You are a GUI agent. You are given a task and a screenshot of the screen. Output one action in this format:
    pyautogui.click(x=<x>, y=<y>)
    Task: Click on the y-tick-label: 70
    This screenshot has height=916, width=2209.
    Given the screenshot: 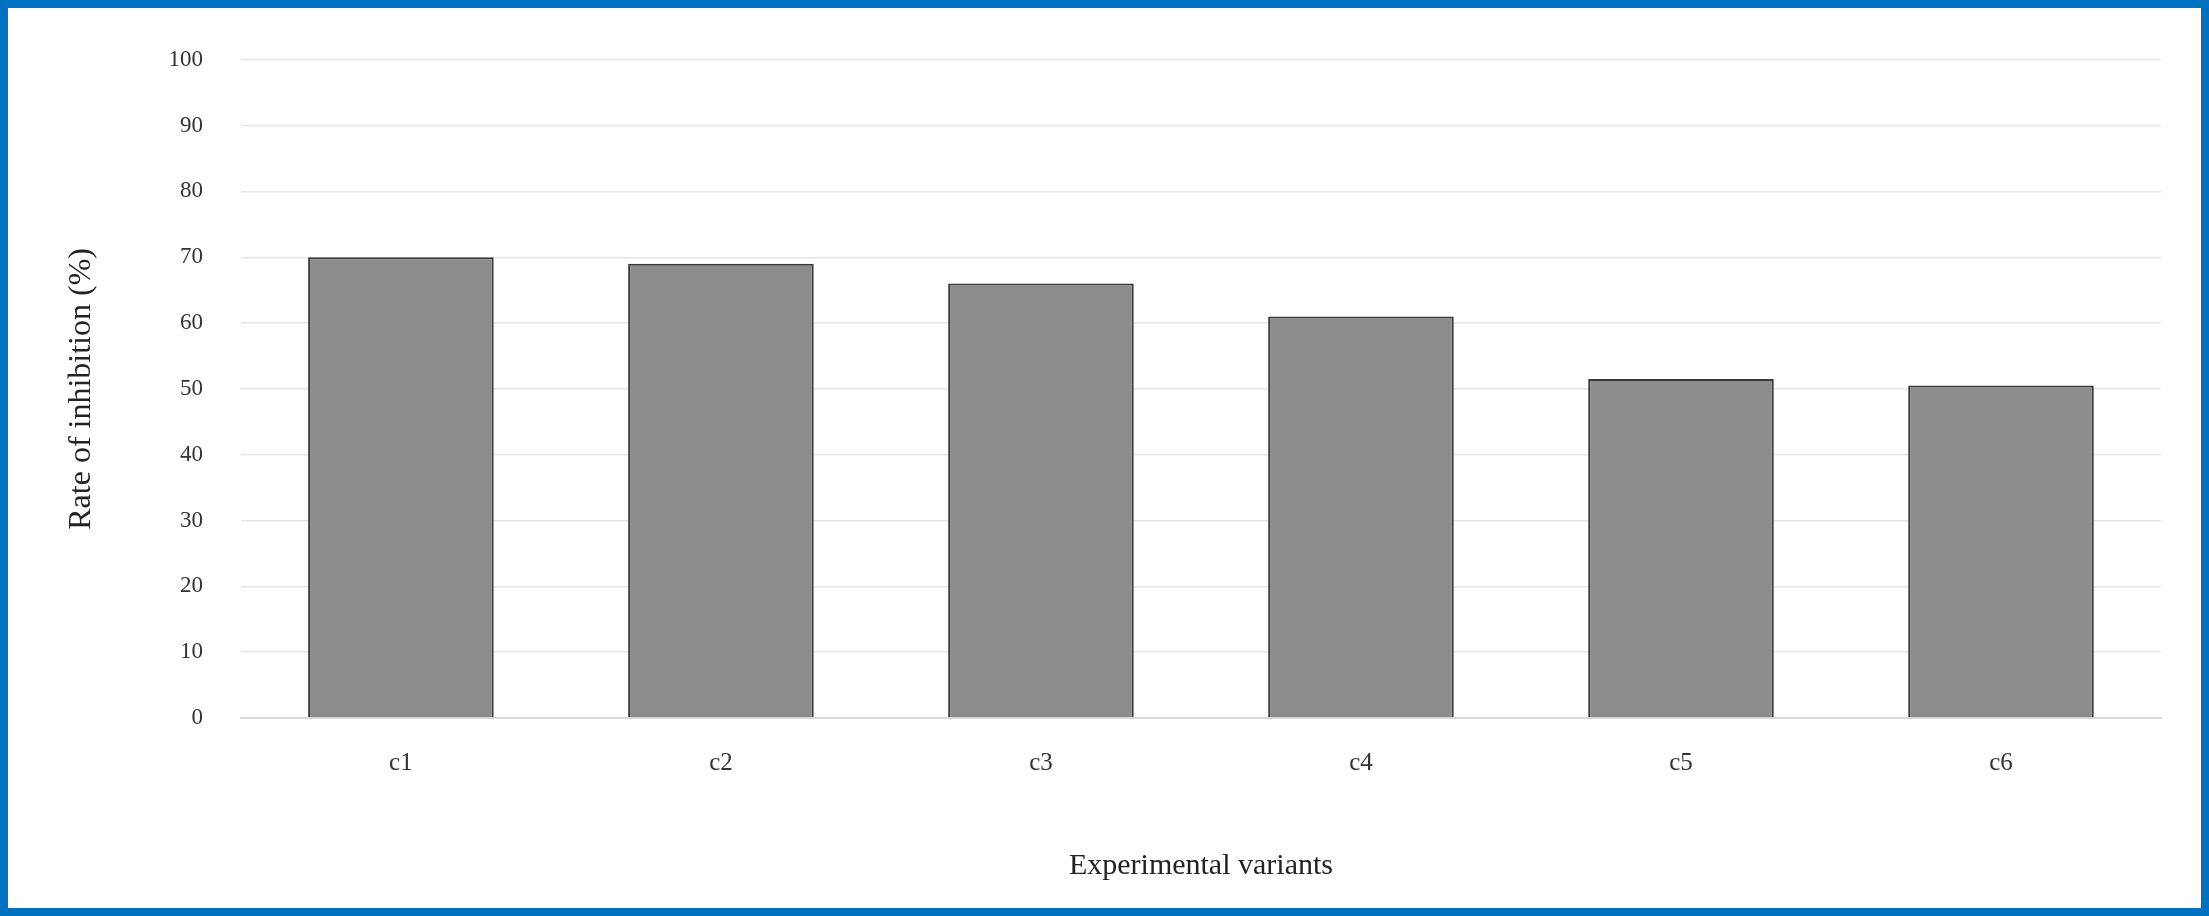 What is the action you would take?
    pyautogui.click(x=191, y=256)
    